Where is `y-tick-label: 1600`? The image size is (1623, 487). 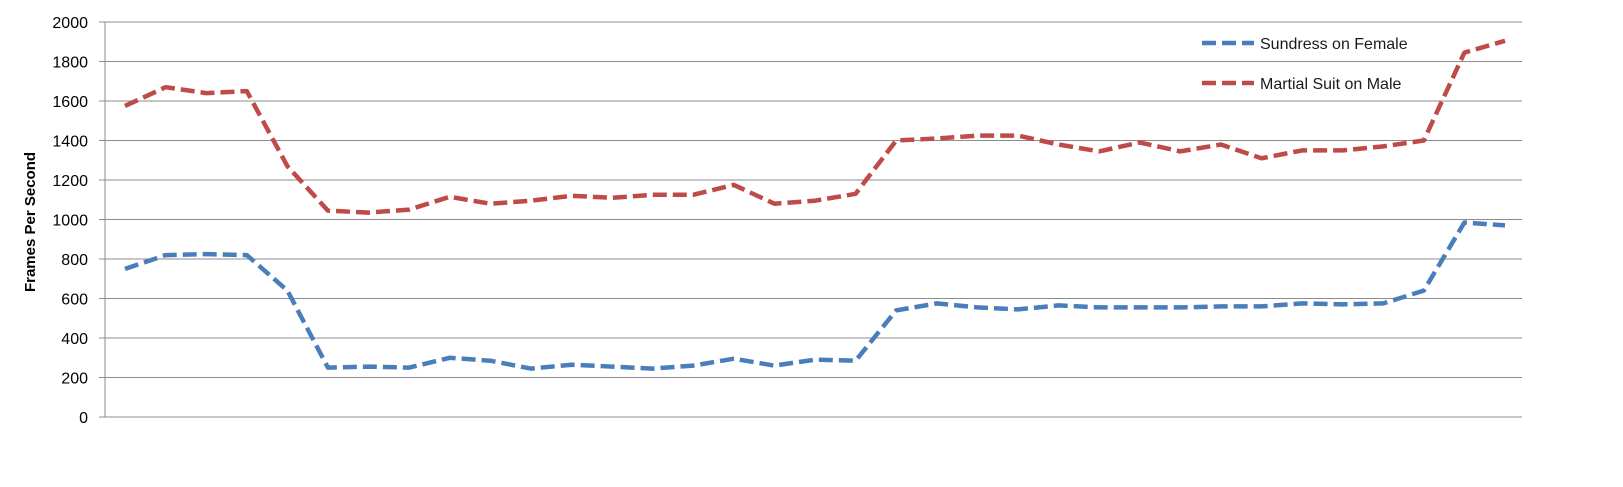 y-tick-label: 1600 is located at coordinates (70, 102).